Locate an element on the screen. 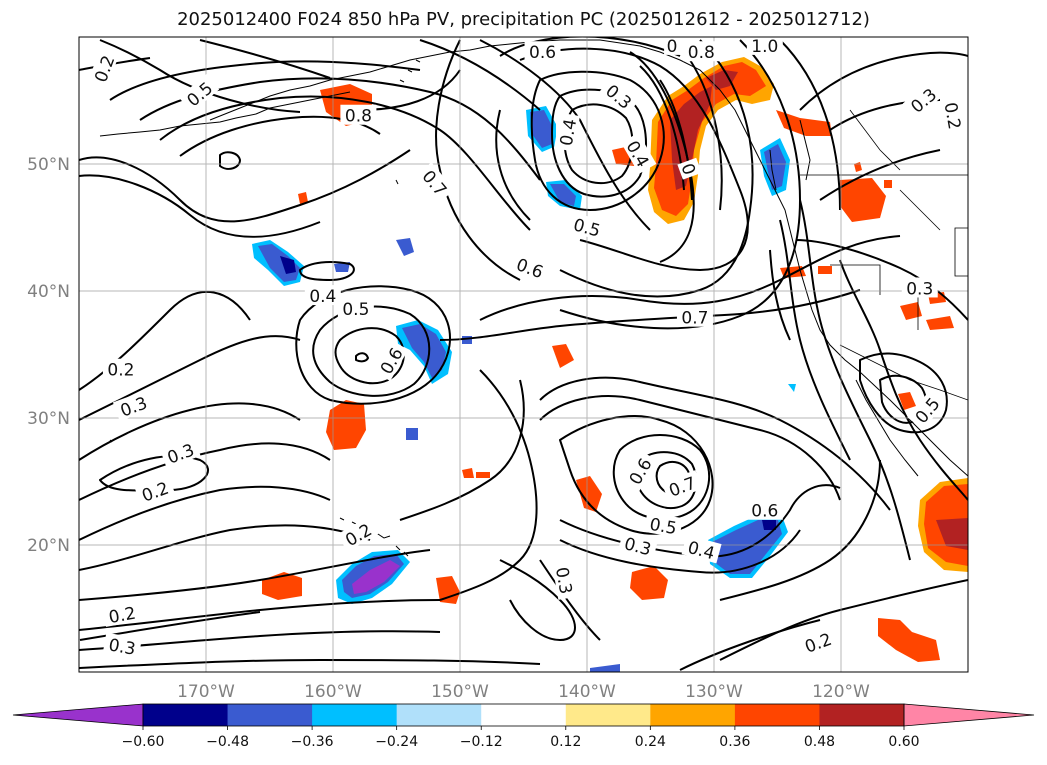 This screenshot has width=1047, height=765. contour-label-text: 0.7 is located at coordinates (694, 319).